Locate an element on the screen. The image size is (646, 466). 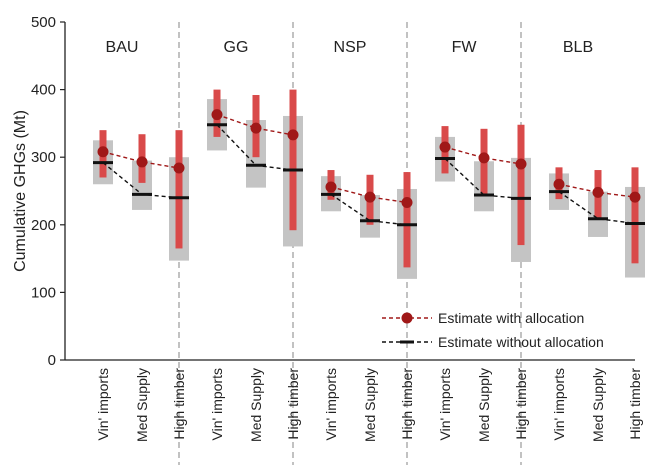
group-label-gg: GG is located at coordinates (236, 47).